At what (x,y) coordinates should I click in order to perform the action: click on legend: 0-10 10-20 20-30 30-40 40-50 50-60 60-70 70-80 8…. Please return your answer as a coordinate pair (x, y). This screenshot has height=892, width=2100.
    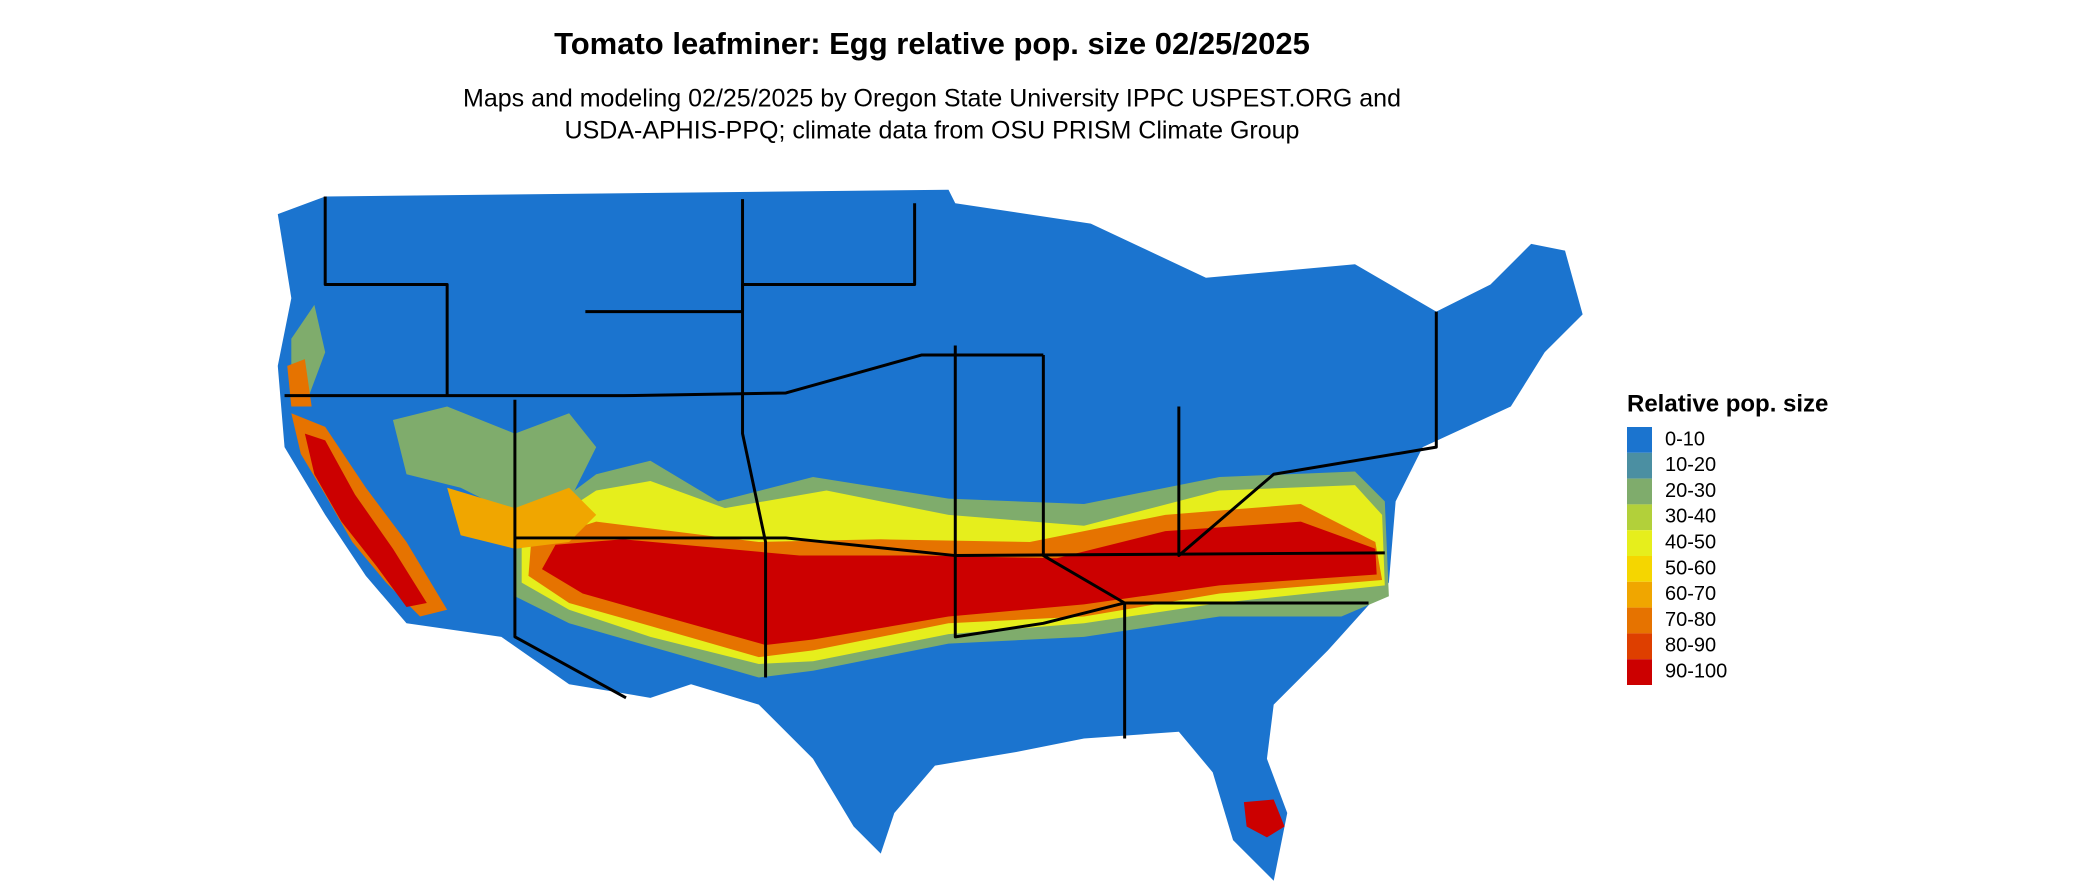
    Looking at the image, I should click on (1677, 556).